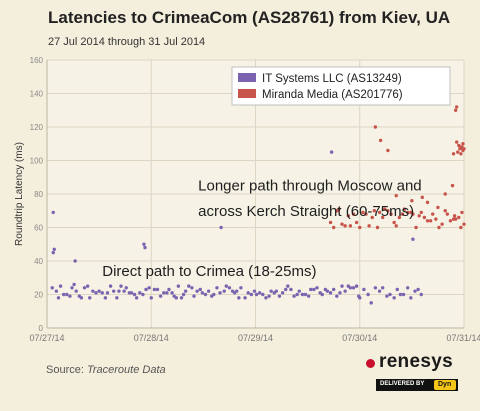 The width and height of the screenshot is (480, 411). I want to click on y-tick-label-2: 40, so click(38, 261).